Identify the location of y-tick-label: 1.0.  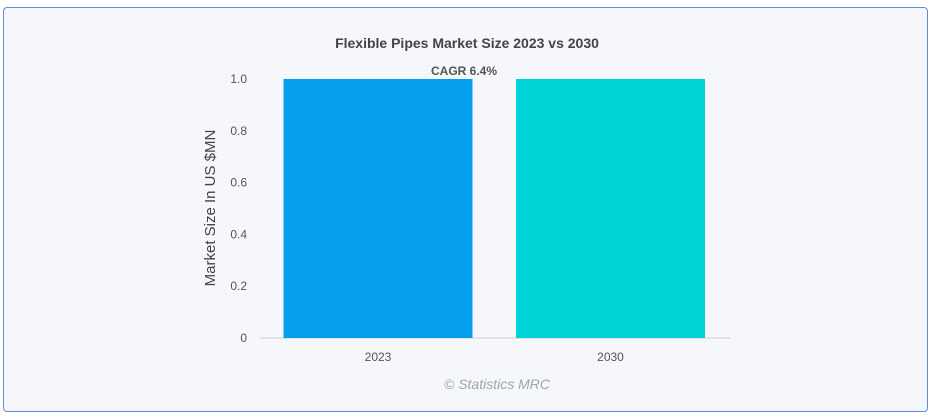
(238, 79).